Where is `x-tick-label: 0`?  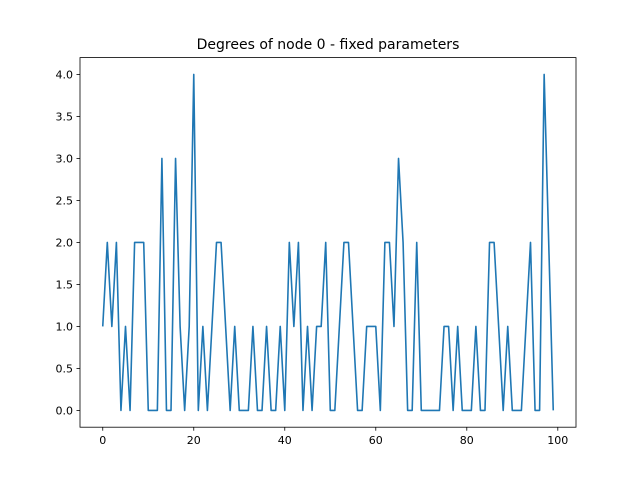 x-tick-label: 0 is located at coordinates (102, 440).